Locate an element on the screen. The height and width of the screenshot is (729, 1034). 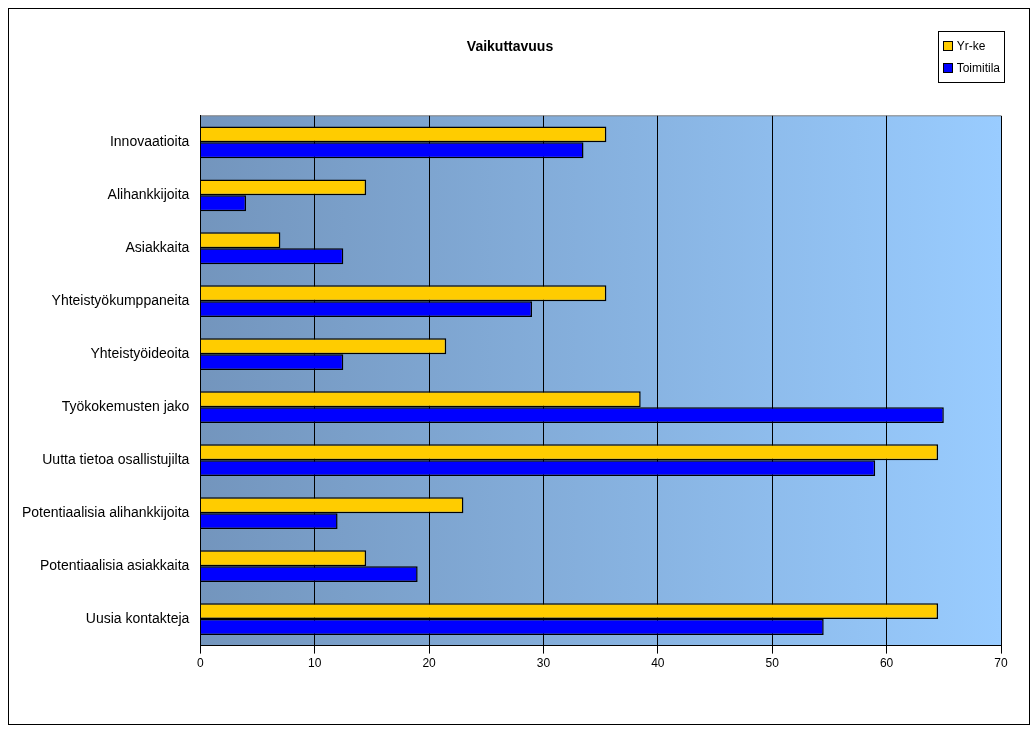
x-tick-label: 10 is located at coordinates (315, 663).